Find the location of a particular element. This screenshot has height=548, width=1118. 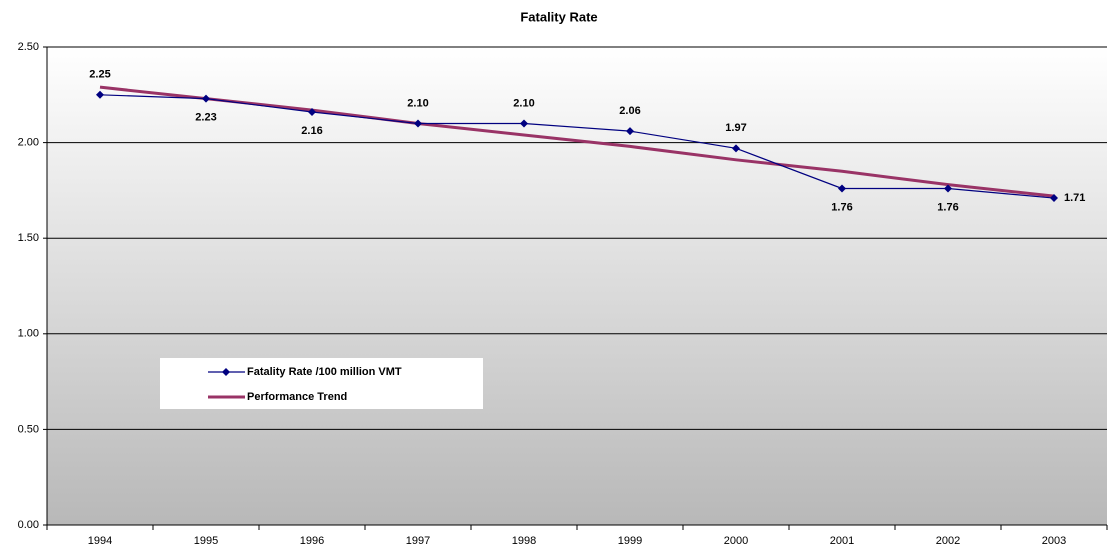

x-tick-label: 1997 is located at coordinates (418, 541).